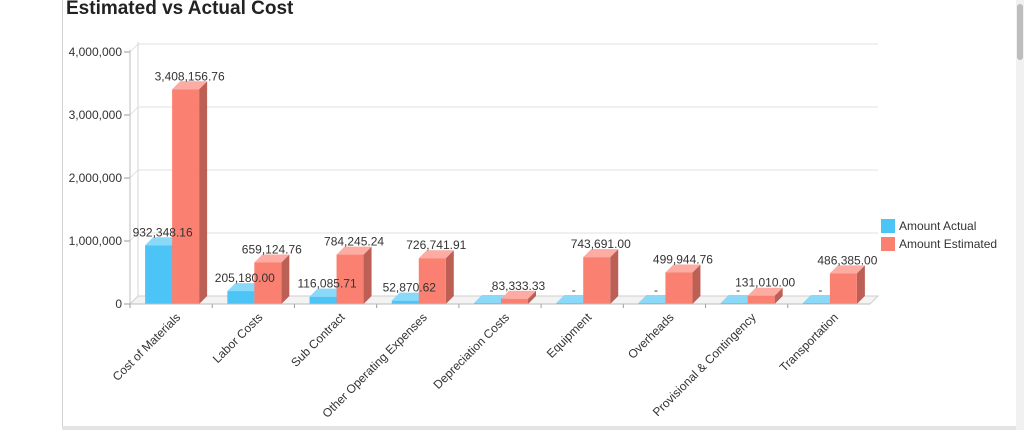 This screenshot has height=430, width=1024. Describe the element at coordinates (569, 335) in the screenshot. I see `x-tick-label: Equipment` at that location.